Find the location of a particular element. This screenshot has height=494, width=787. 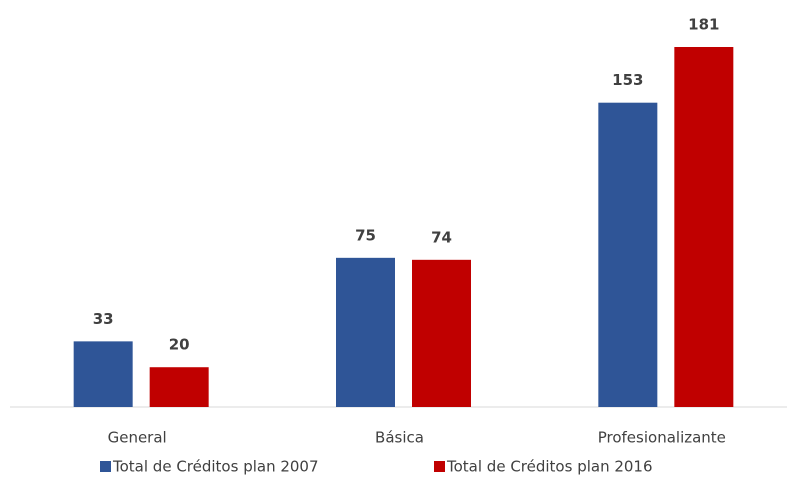

data-label: 74 is located at coordinates (441, 237).